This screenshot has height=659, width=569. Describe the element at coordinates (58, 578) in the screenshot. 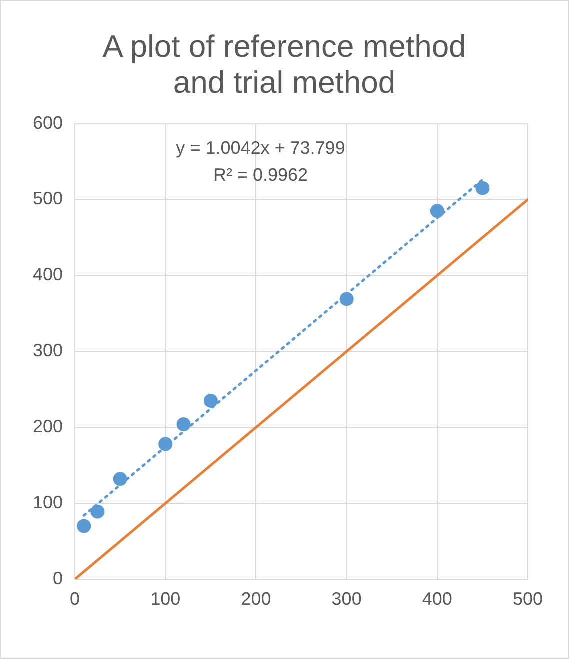

I see `y-tick-label: 0` at that location.